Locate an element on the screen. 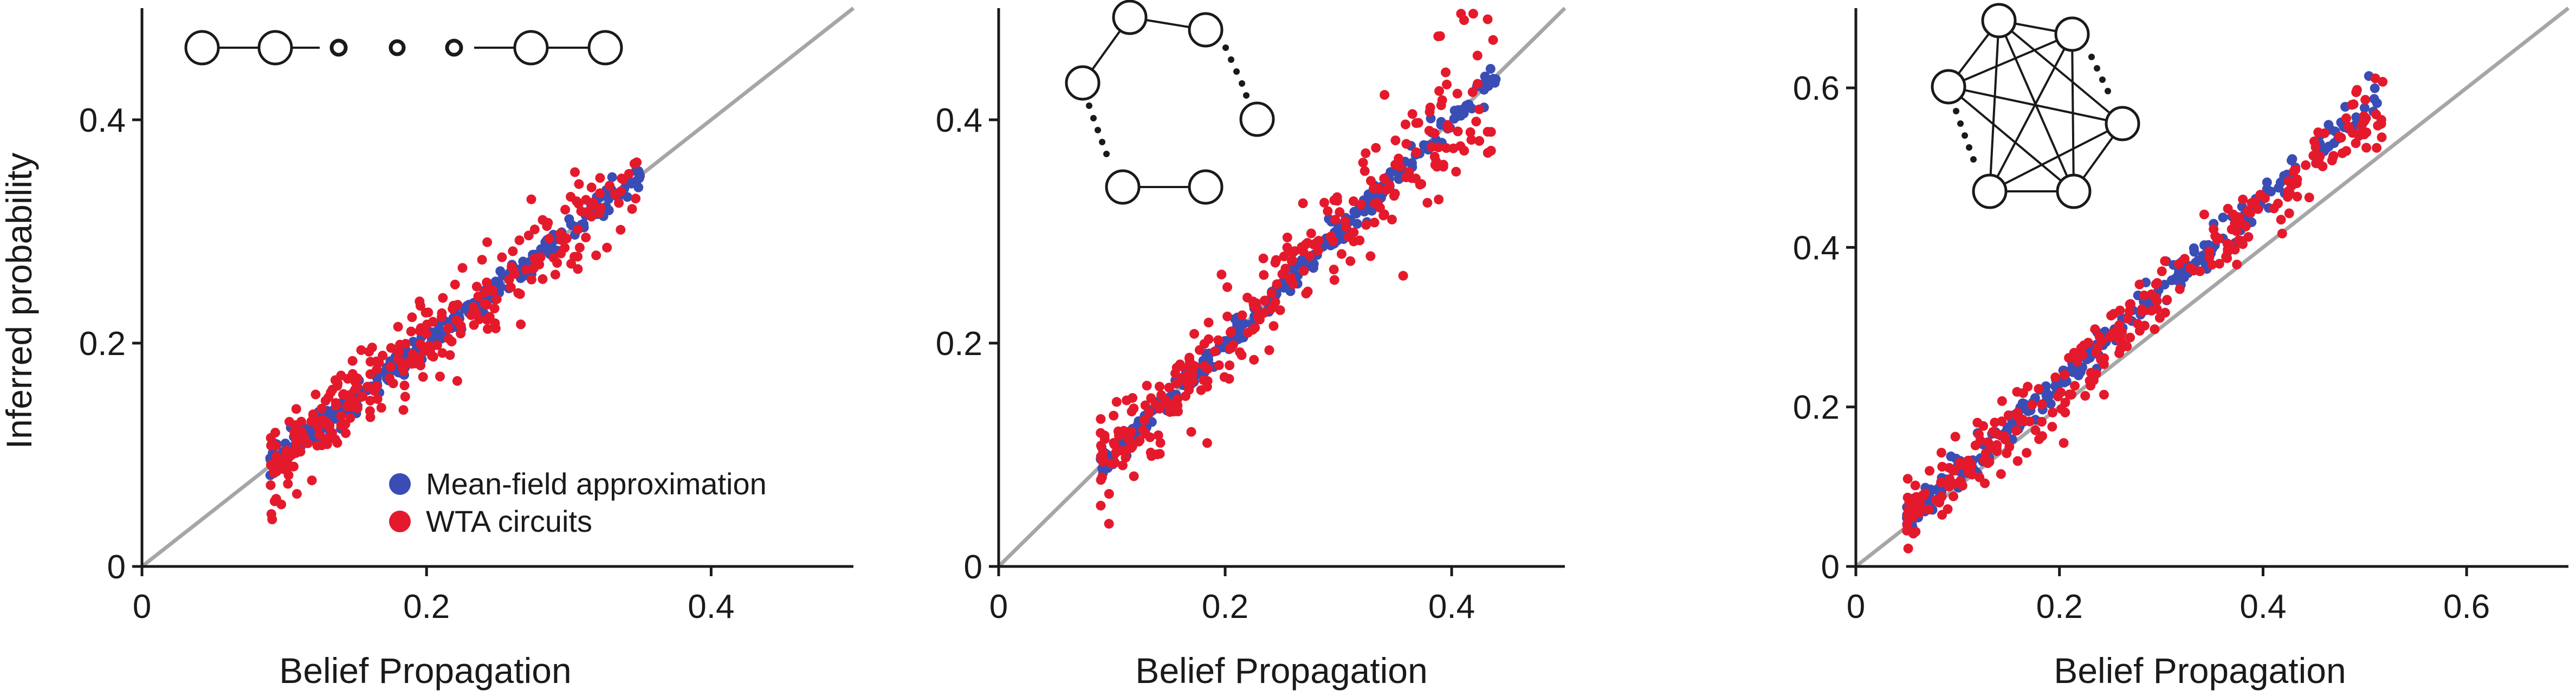 Image resolution: width=2576 pixels, height=696 pixels. legend-label-wta: WTA circuits is located at coordinates (509, 521).